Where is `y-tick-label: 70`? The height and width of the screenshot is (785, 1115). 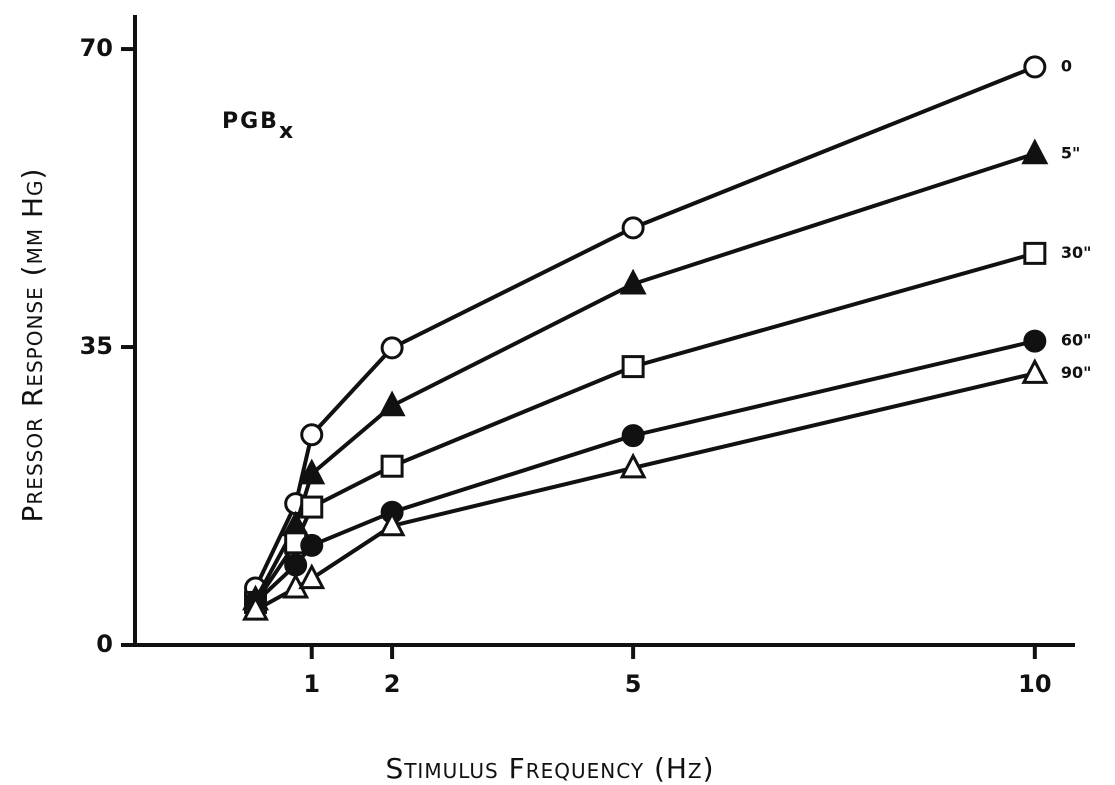
y-tick-label: 70 is located at coordinates (96, 48).